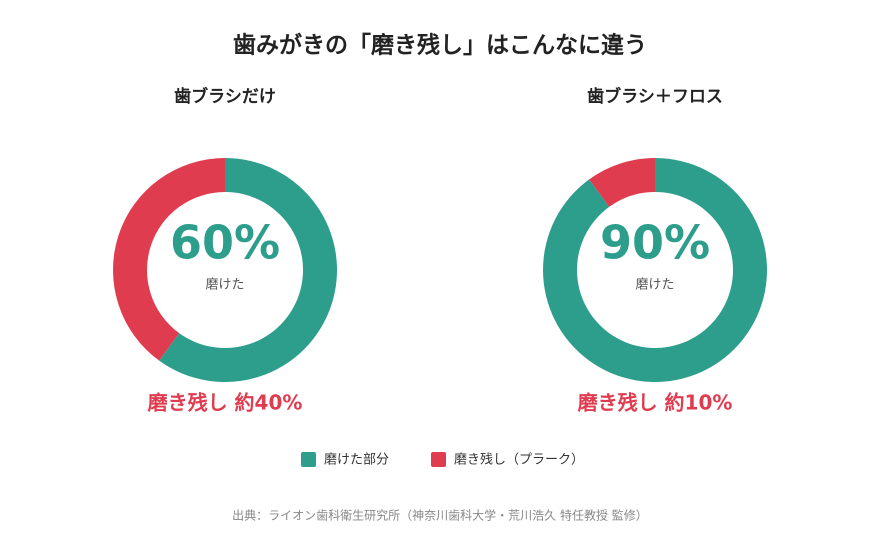 The height and width of the screenshot is (560, 880). What do you see at coordinates (440, 45) in the screenshot?
I see `page-title: 歯みがきの「磨き残し」はこんなに違う` at bounding box center [440, 45].